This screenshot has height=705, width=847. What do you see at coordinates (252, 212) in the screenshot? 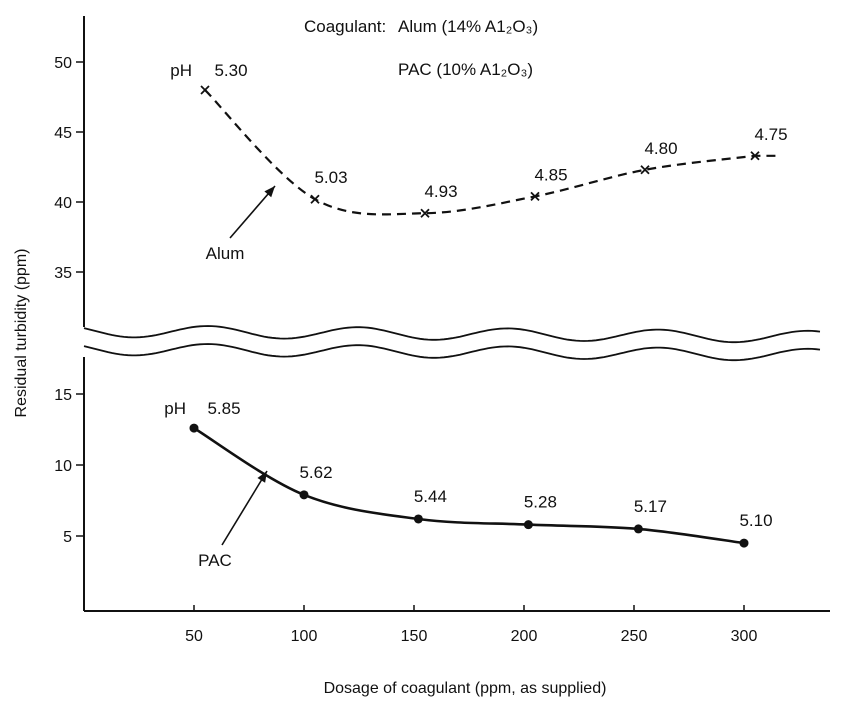
I see `alum-arrow-line` at bounding box center [252, 212].